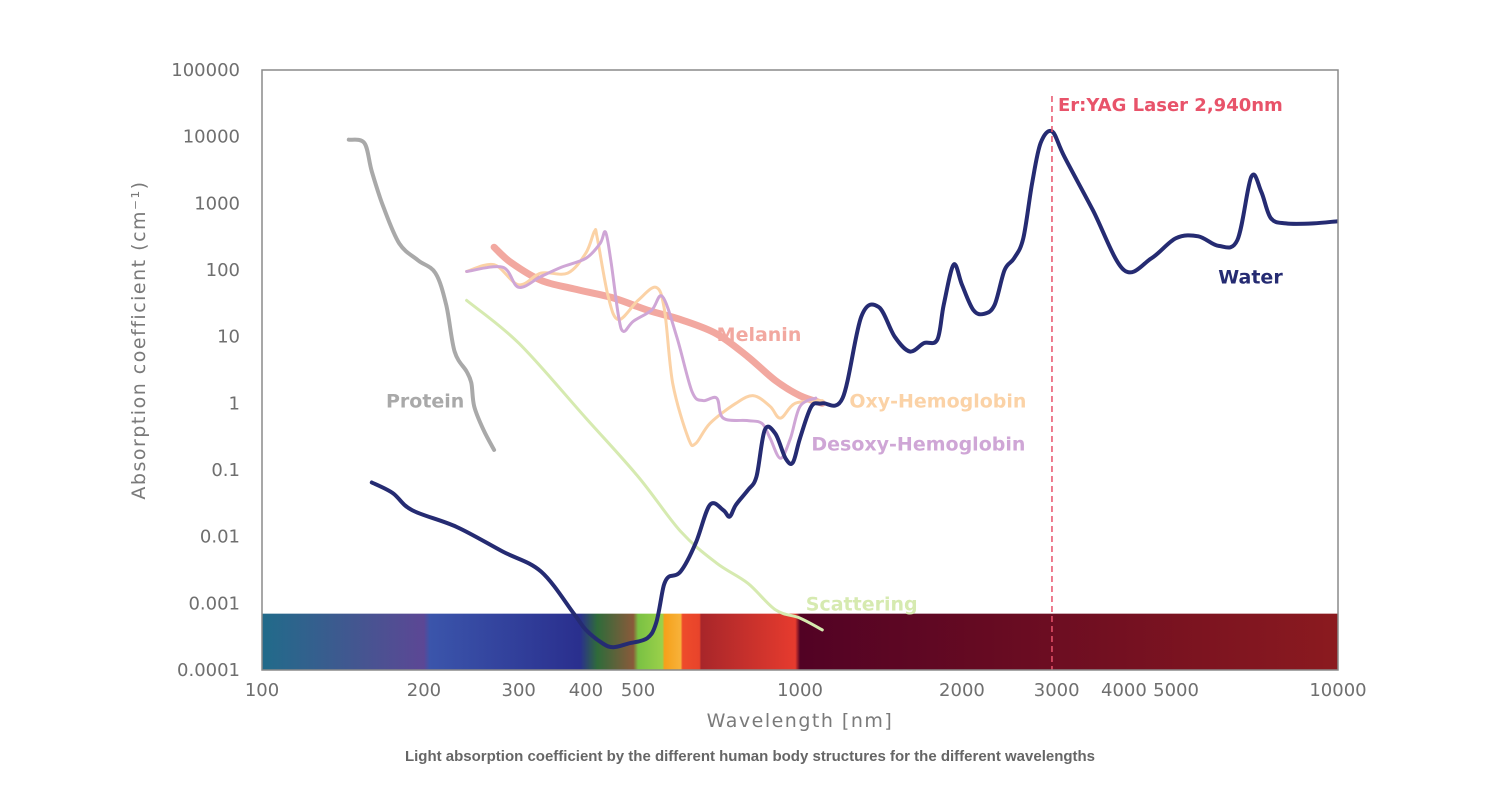 This screenshot has width=1500, height=800. Describe the element at coordinates (228, 337) in the screenshot. I see `y-tick-label-10: 10` at that location.